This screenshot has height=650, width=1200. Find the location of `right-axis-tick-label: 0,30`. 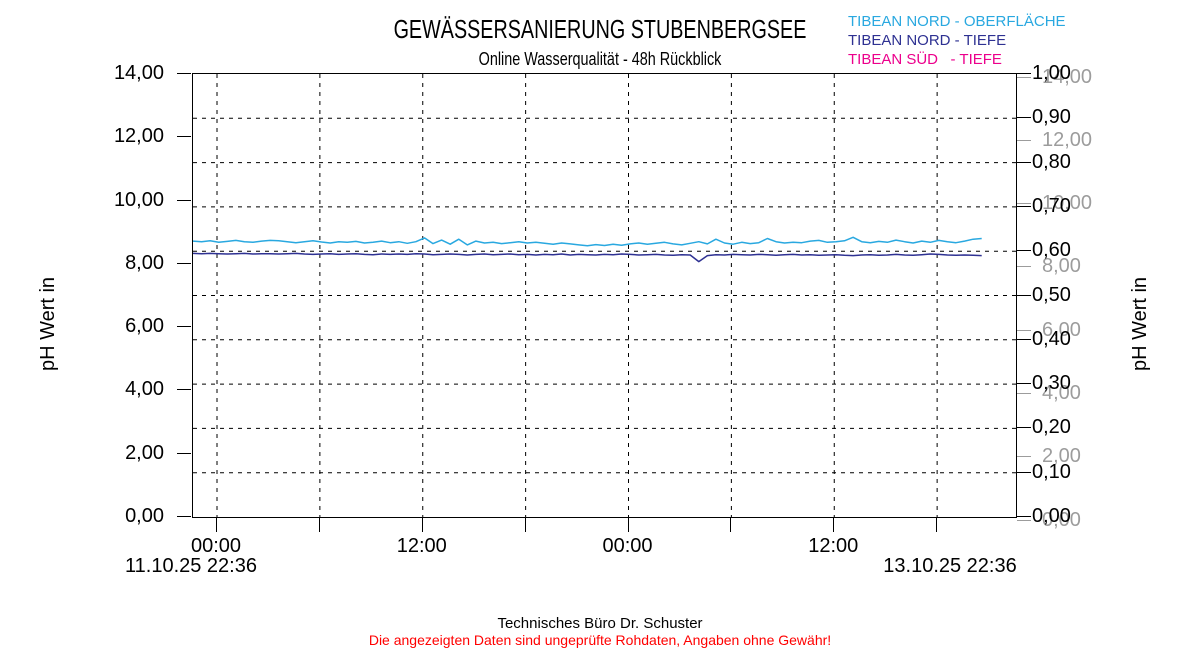

right-axis-tick-label: 0,30 is located at coordinates (1051, 383).